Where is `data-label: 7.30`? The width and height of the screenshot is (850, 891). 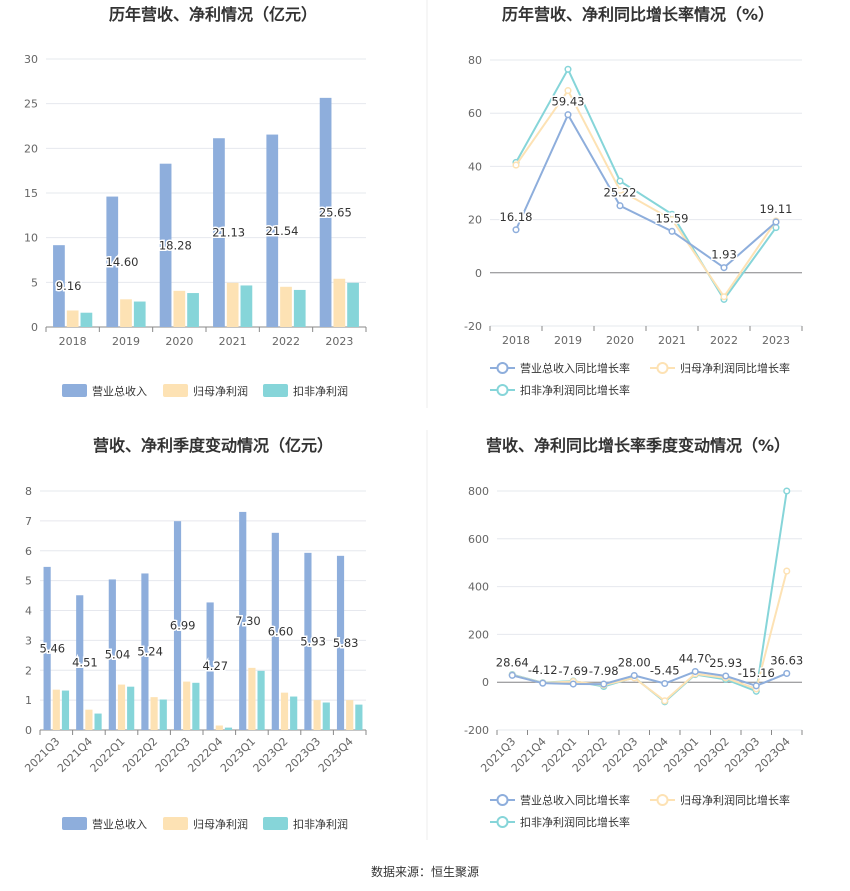 data-label: 7.30 is located at coordinates (248, 621).